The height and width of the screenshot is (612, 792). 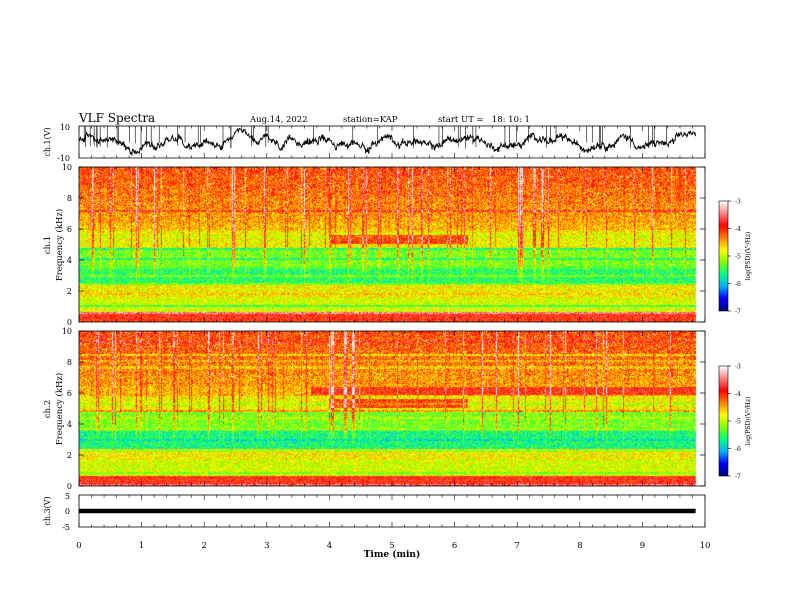 I want to click on time-tick-label: 5, so click(x=391, y=546).